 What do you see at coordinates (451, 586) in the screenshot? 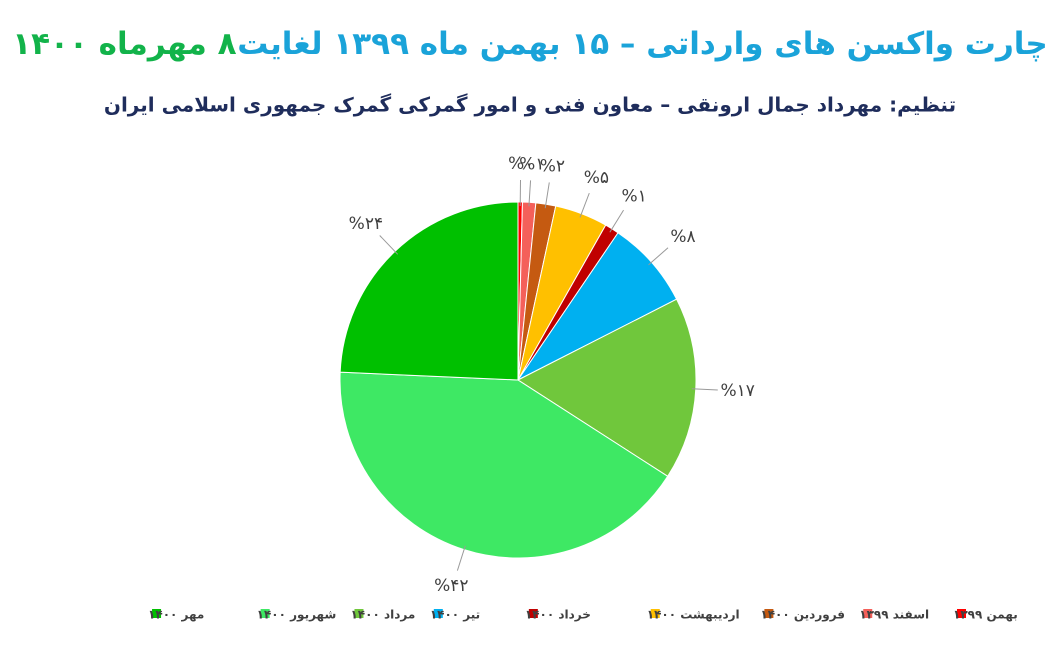
I see `data-label: %۴۲` at bounding box center [451, 586].